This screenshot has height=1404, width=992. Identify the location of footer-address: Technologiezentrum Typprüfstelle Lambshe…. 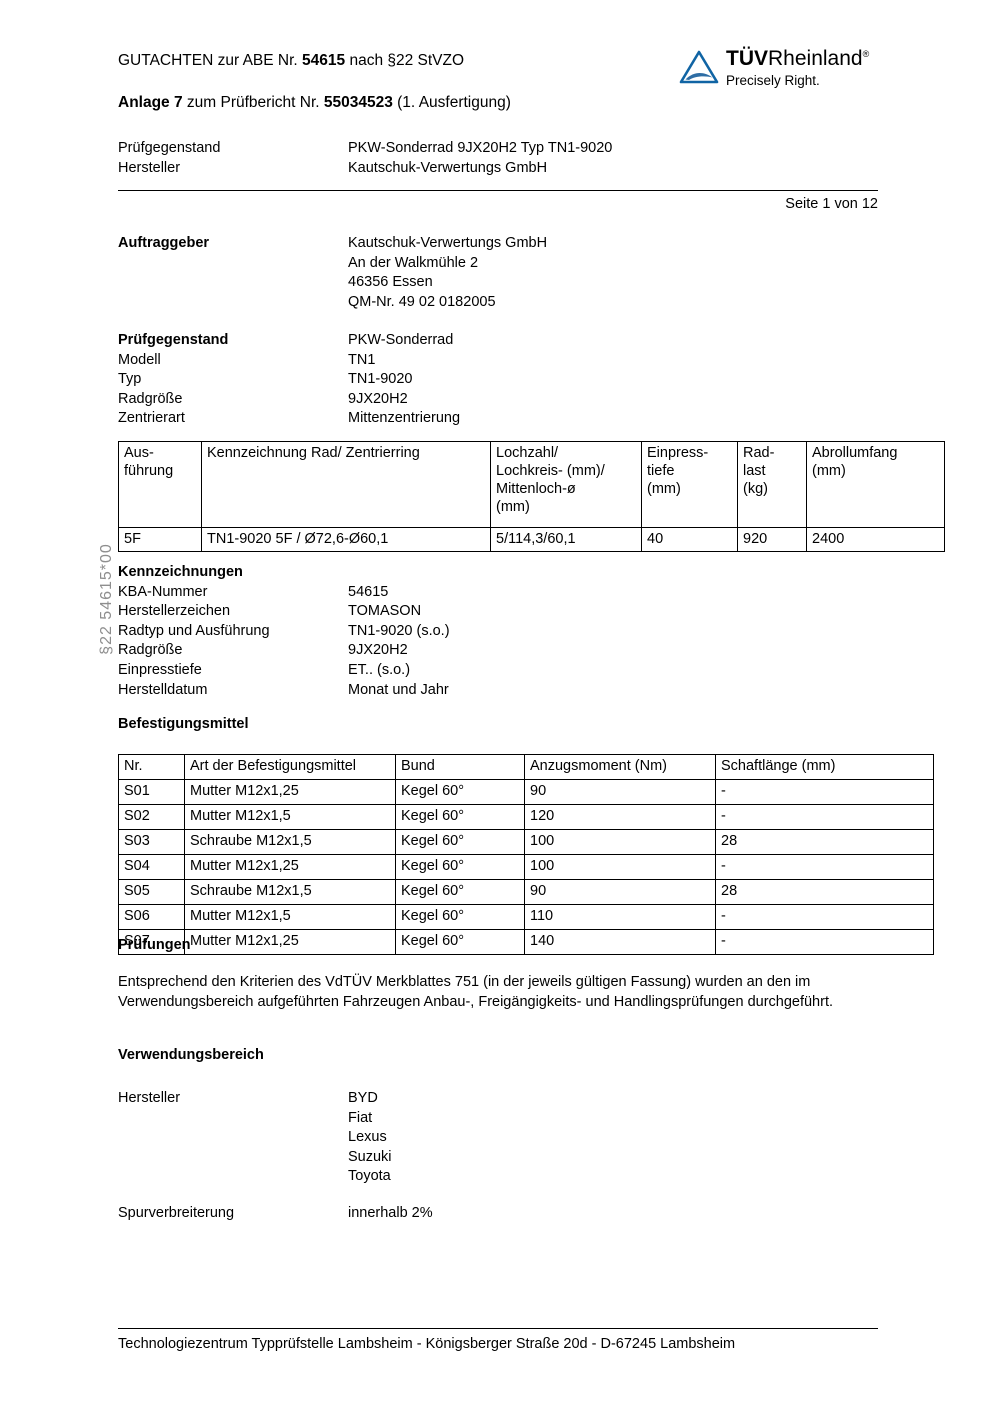
(427, 1344).